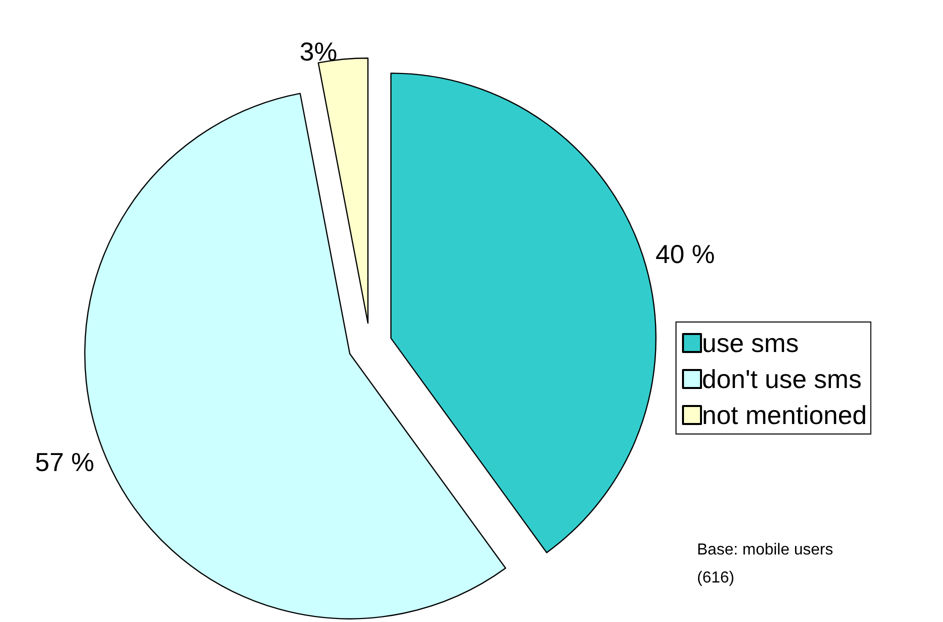 This screenshot has height=622, width=943. I want to click on legend-label: don't use sms, so click(782, 379).